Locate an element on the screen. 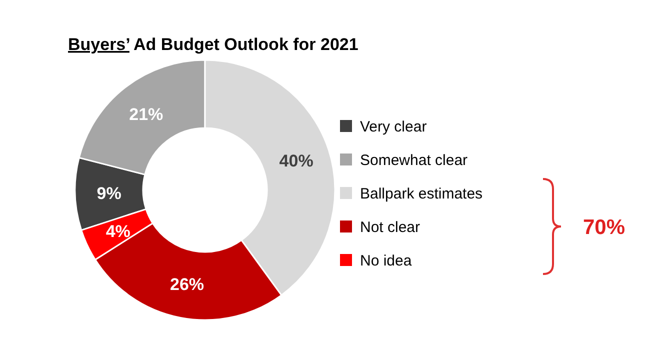  data-label: 4% is located at coordinates (118, 231).